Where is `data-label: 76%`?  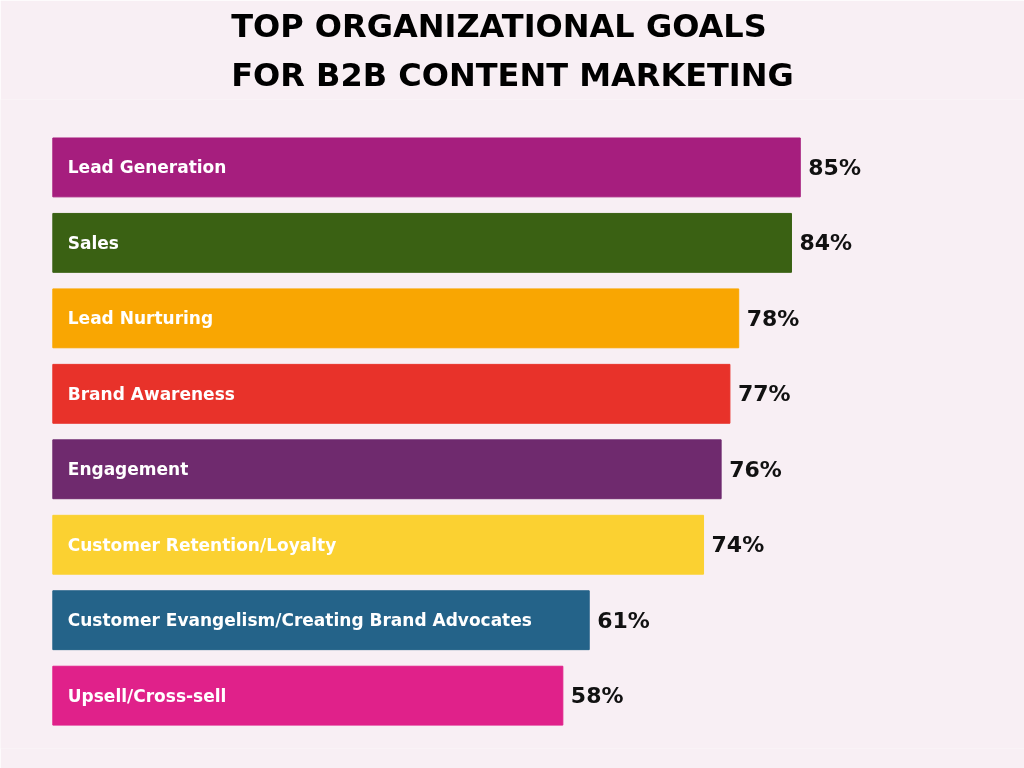
data-label: 76% is located at coordinates (755, 469).